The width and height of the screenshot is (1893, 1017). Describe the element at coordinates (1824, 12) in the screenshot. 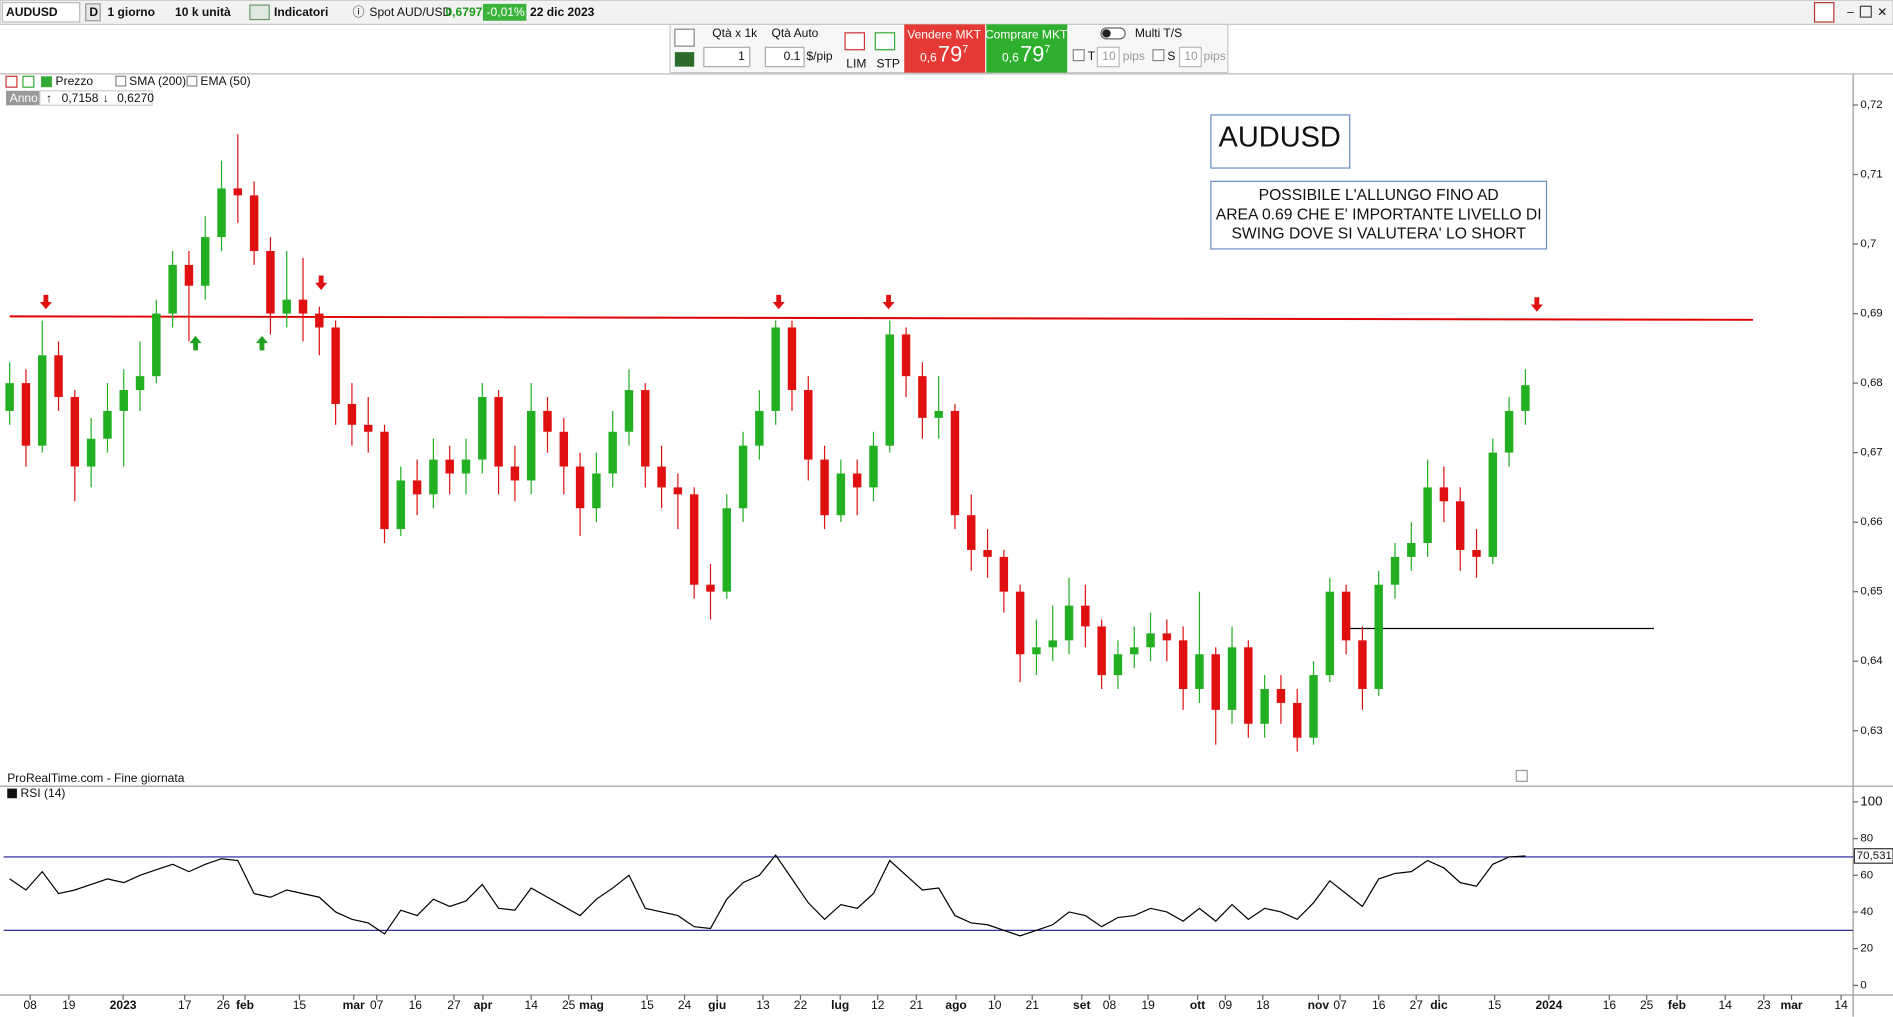

I see `sync-icon` at that location.